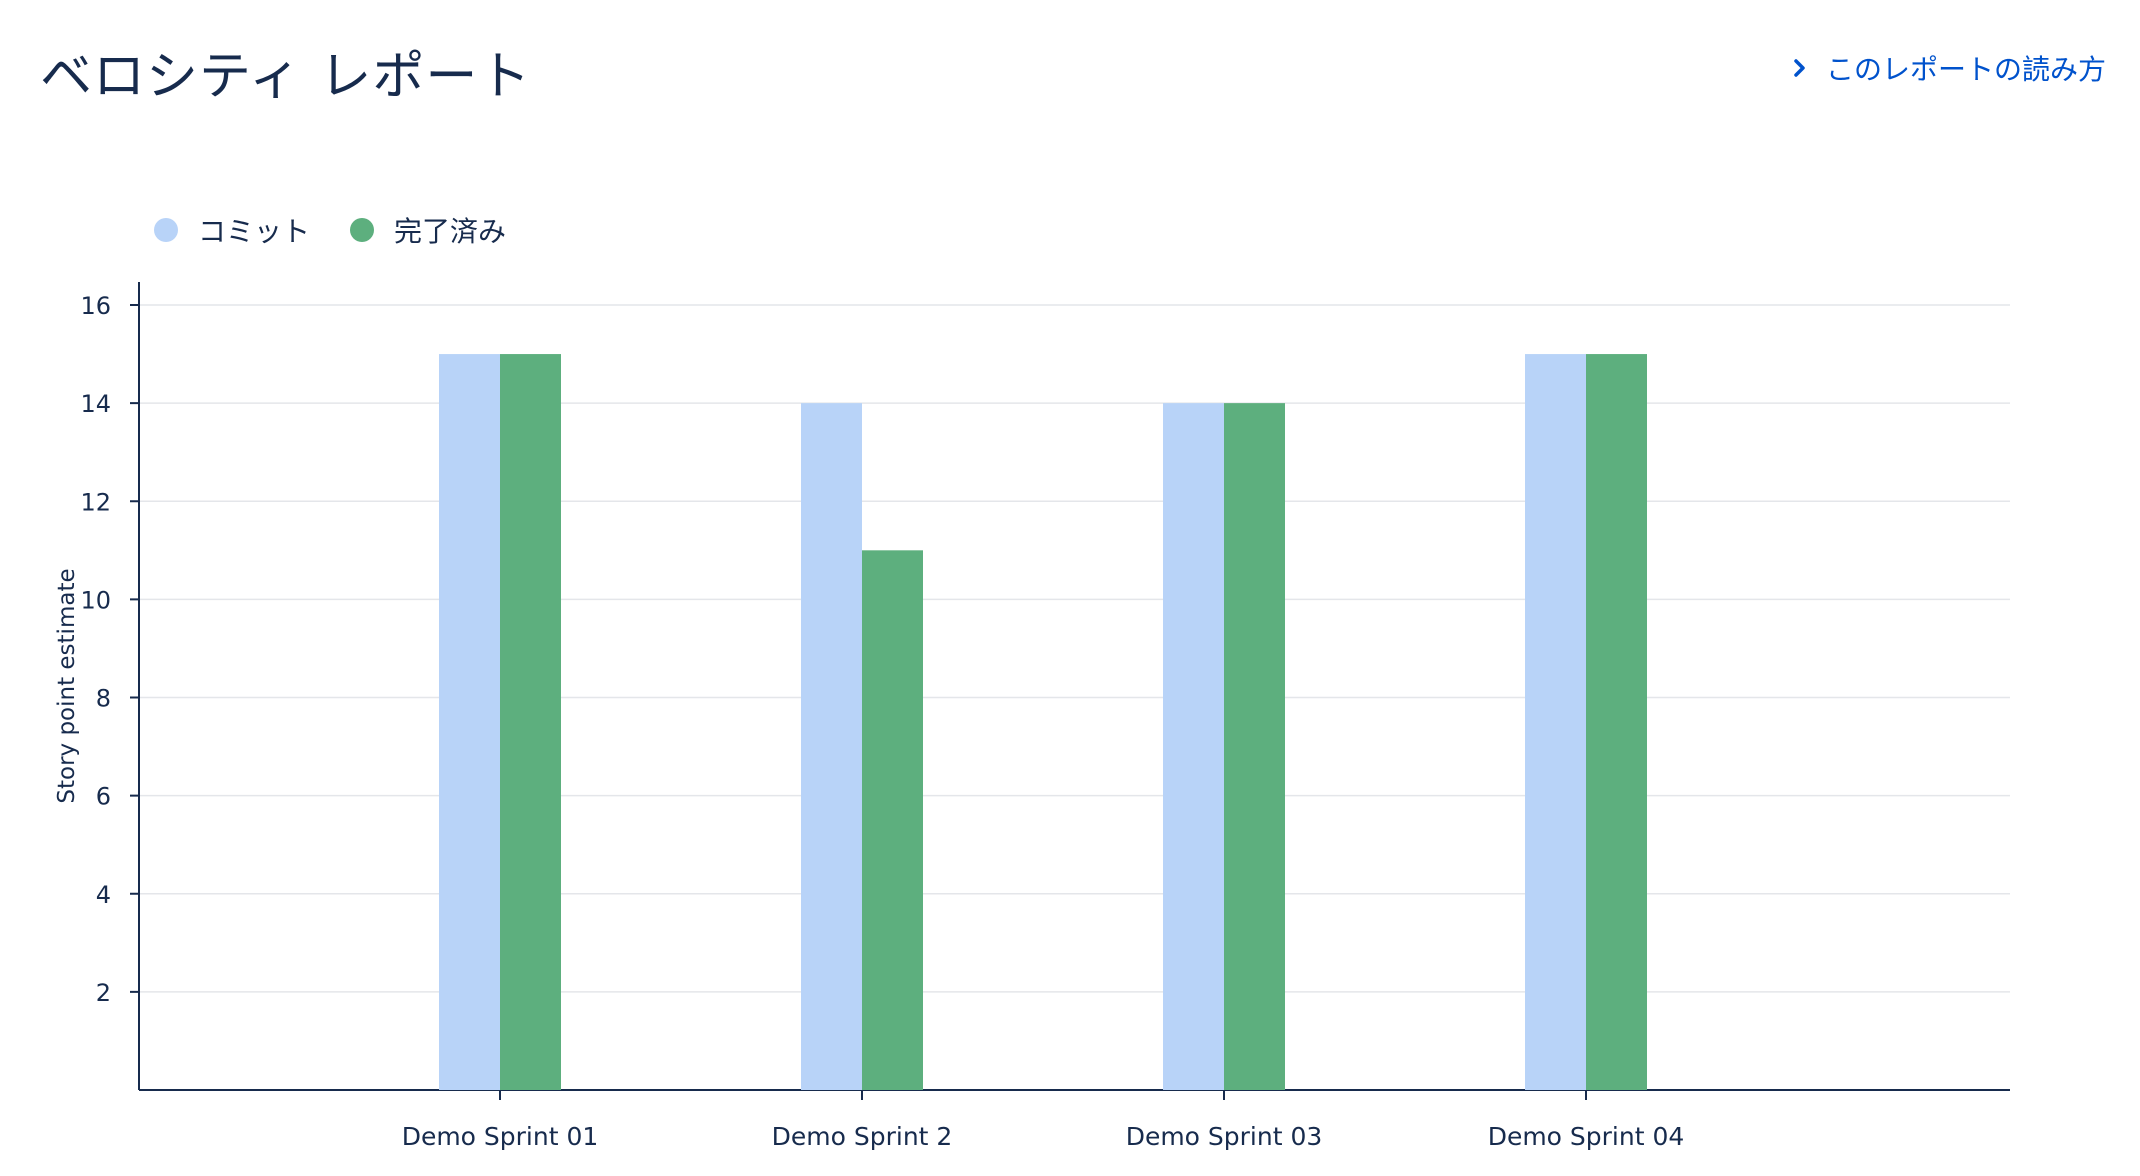 The image size is (2140, 1176). What do you see at coordinates (500, 1136) in the screenshot?
I see `x-category-label: Demo Sprint 01` at bounding box center [500, 1136].